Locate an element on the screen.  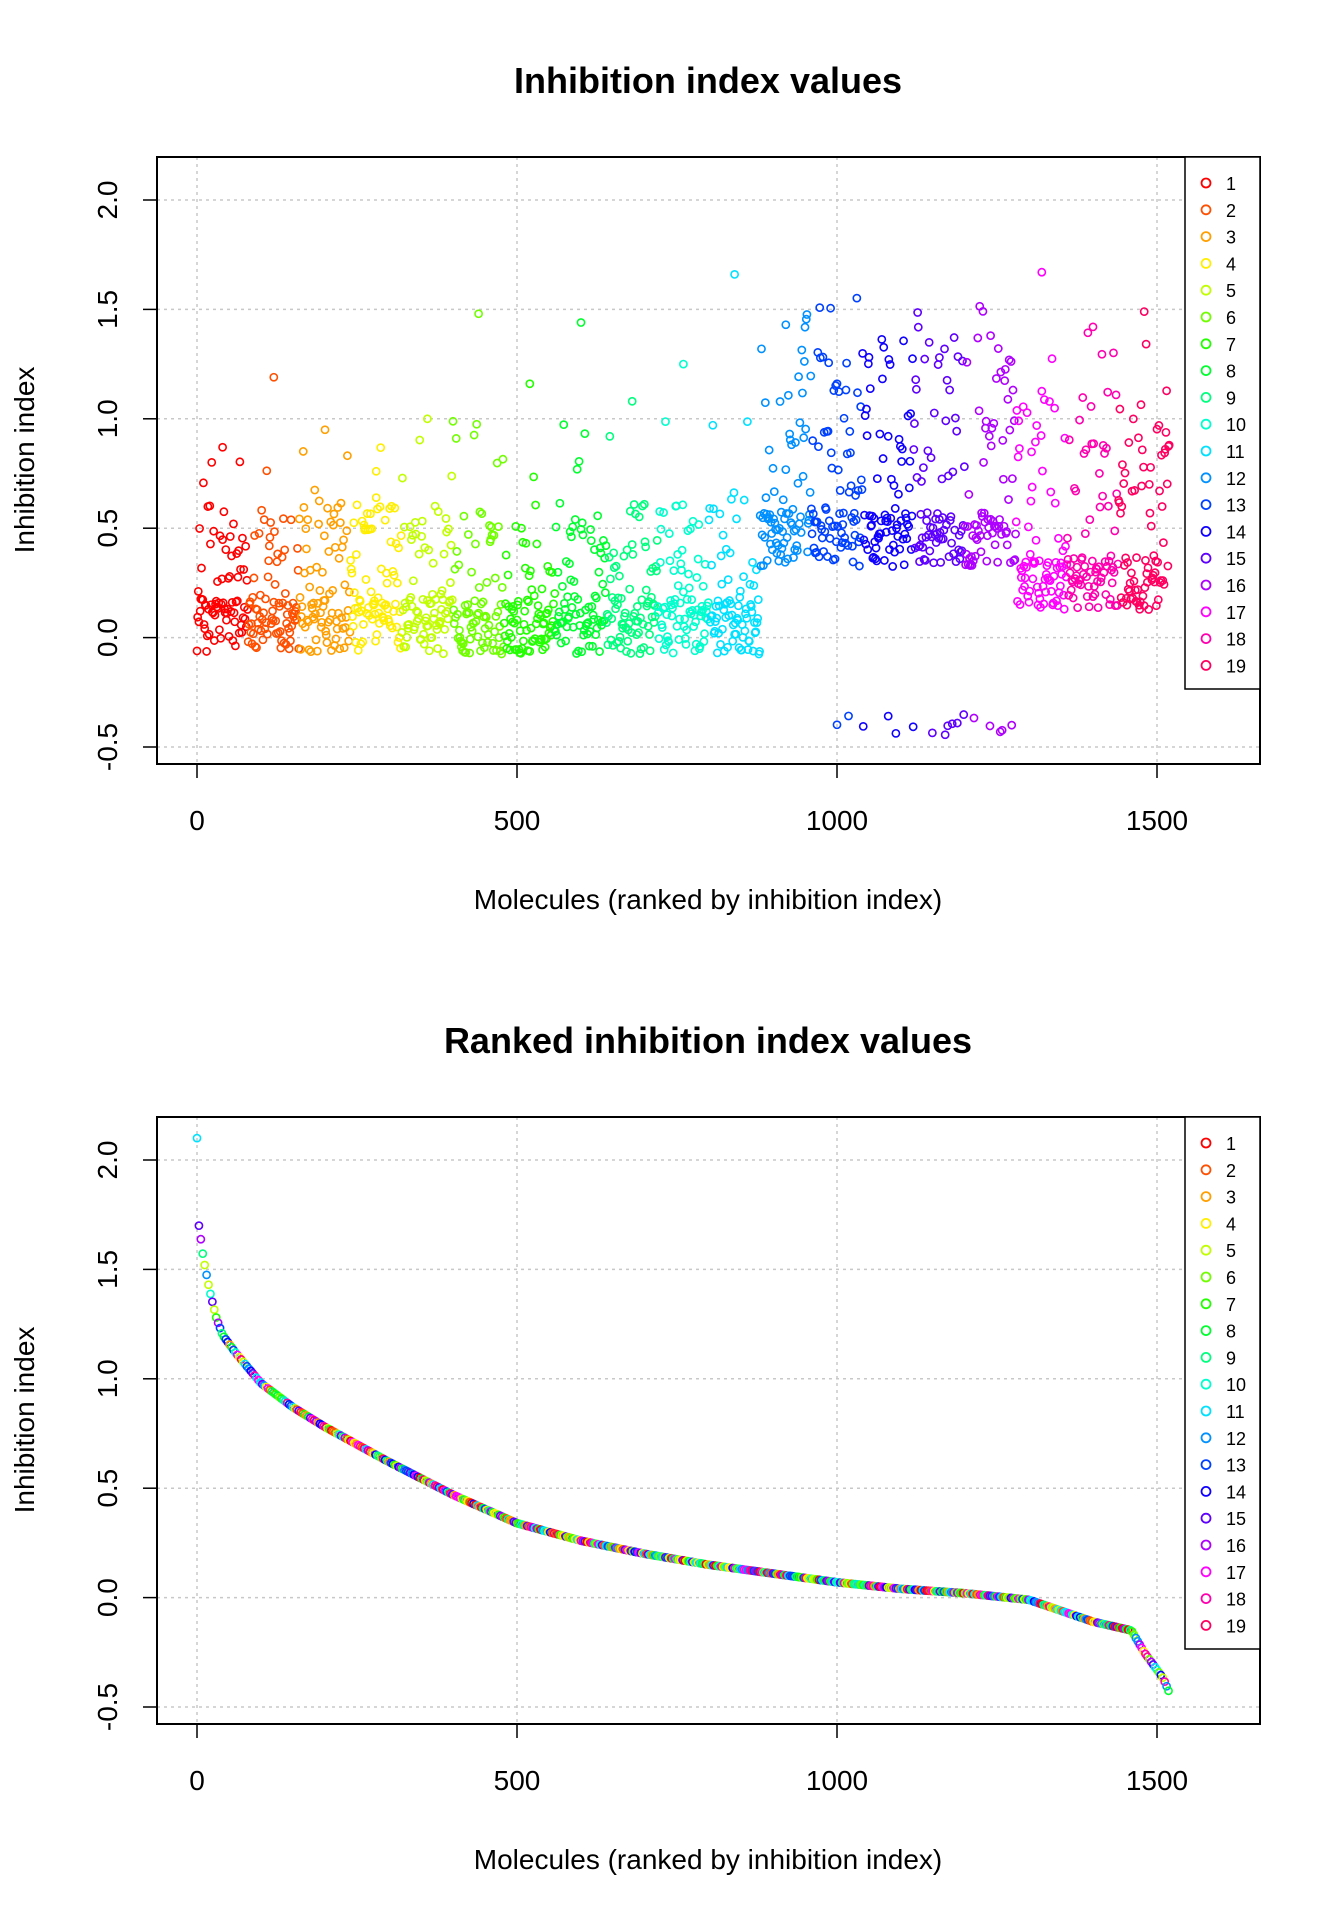
x-tick-label: 1000 is located at coordinates (837, 1780).